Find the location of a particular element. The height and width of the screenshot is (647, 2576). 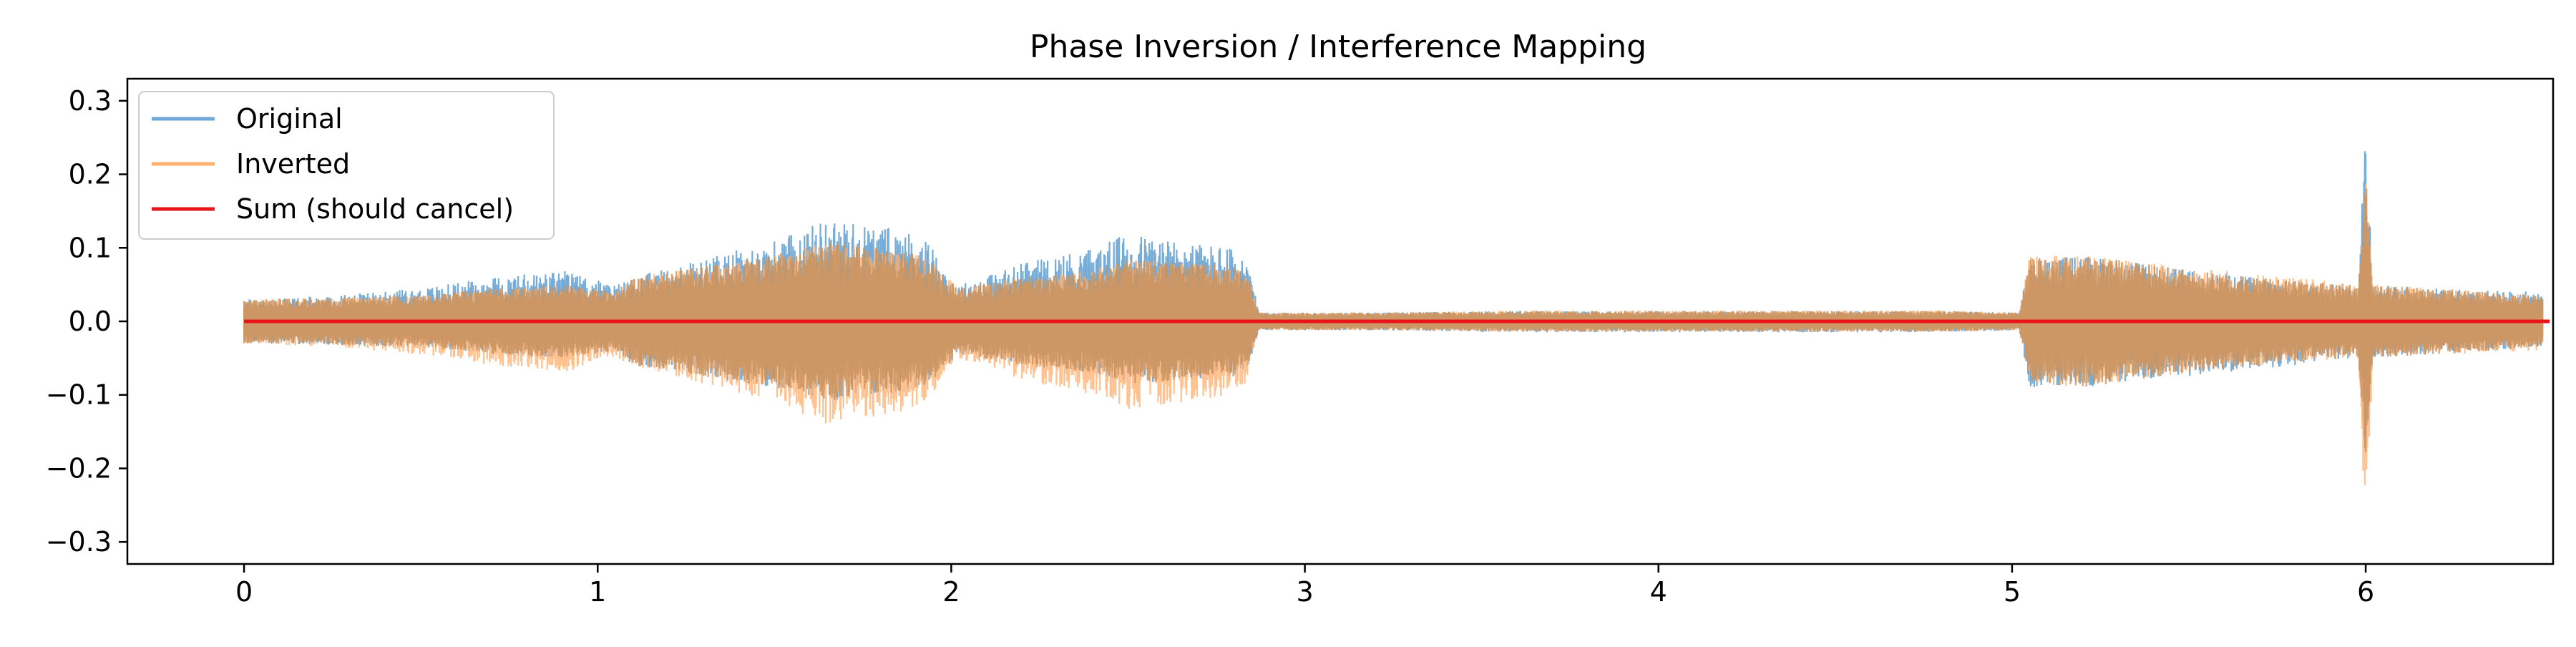

y-tick-label: 0.3 is located at coordinates (90, 101).